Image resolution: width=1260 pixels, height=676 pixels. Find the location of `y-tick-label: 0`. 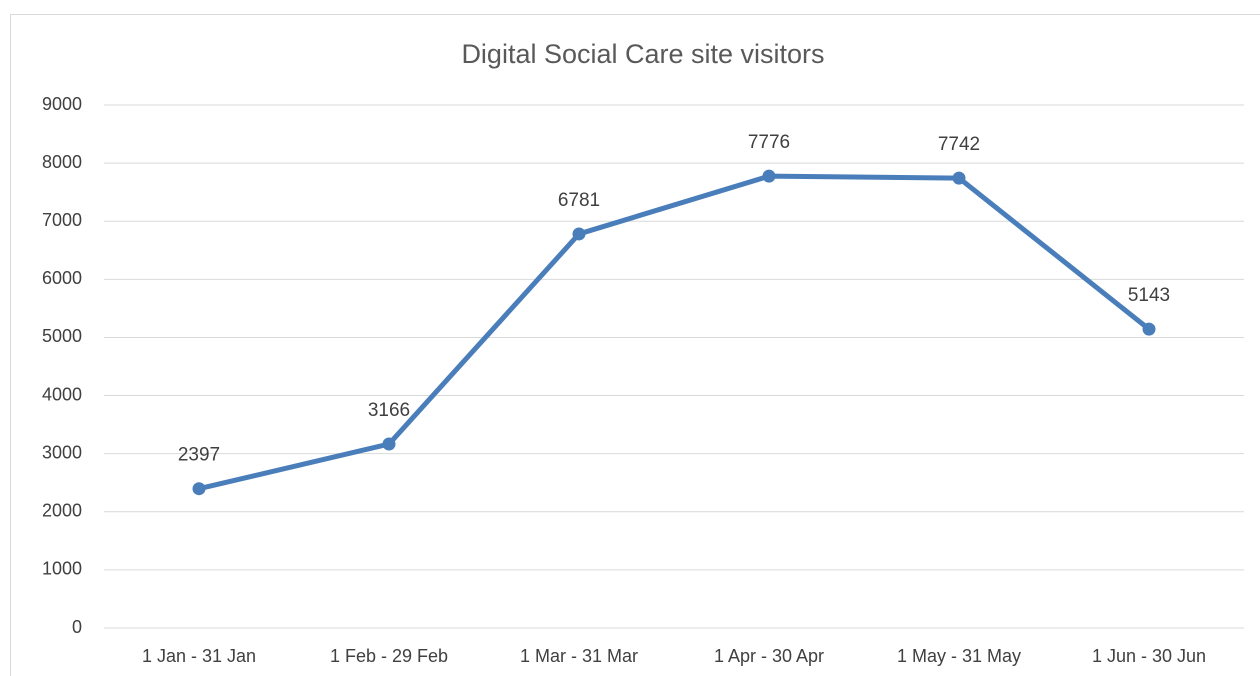

y-tick-label: 0 is located at coordinates (77, 627).